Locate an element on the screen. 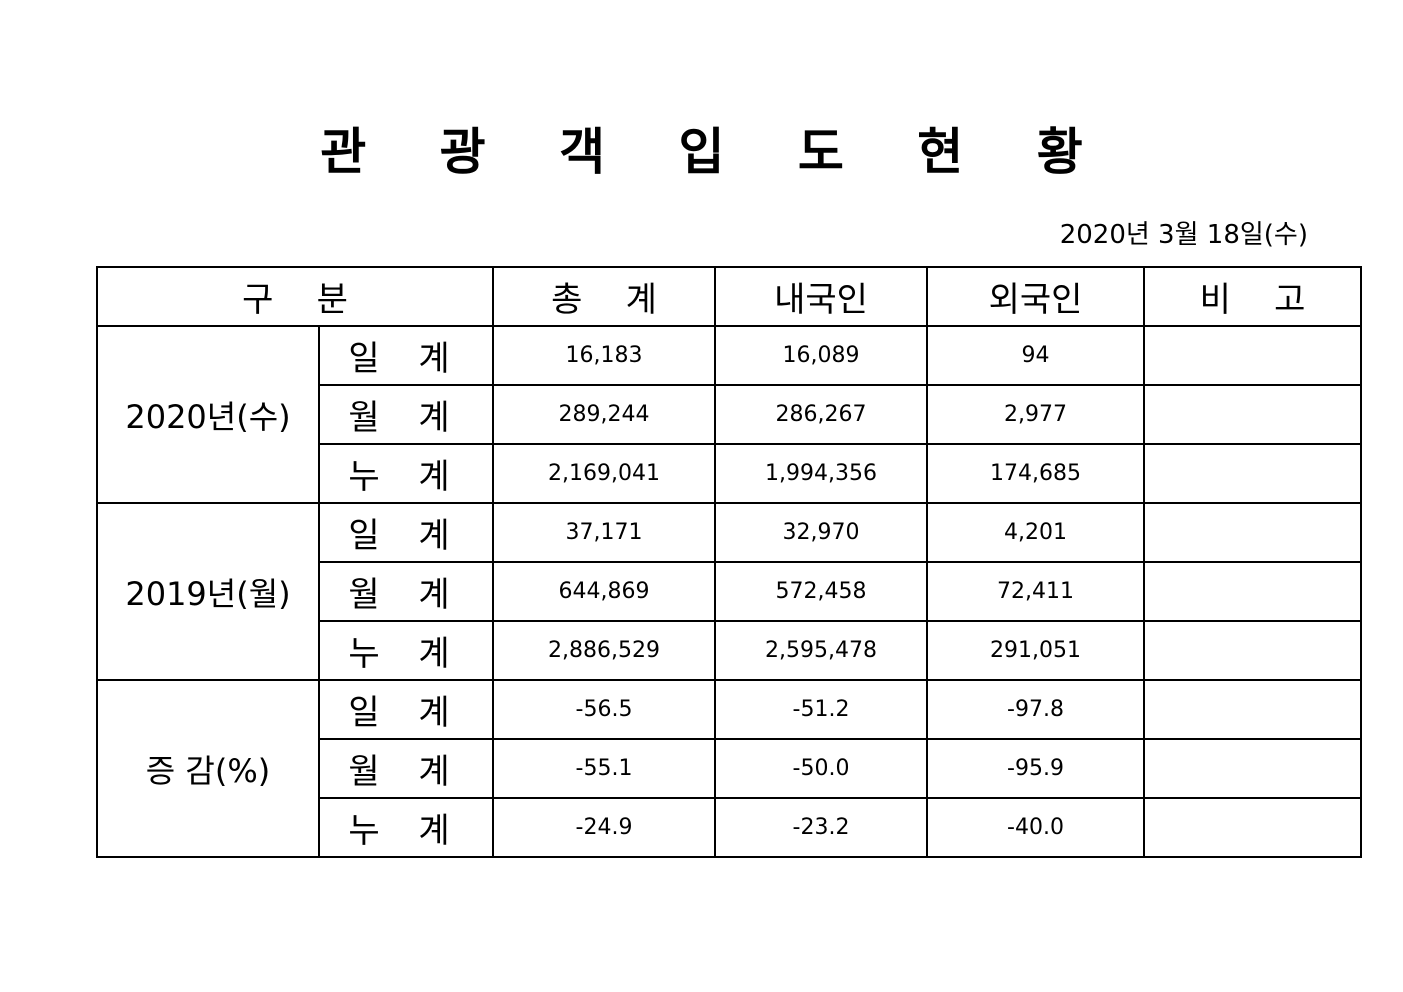  cell-total: -56.5 is located at coordinates (604, 709).